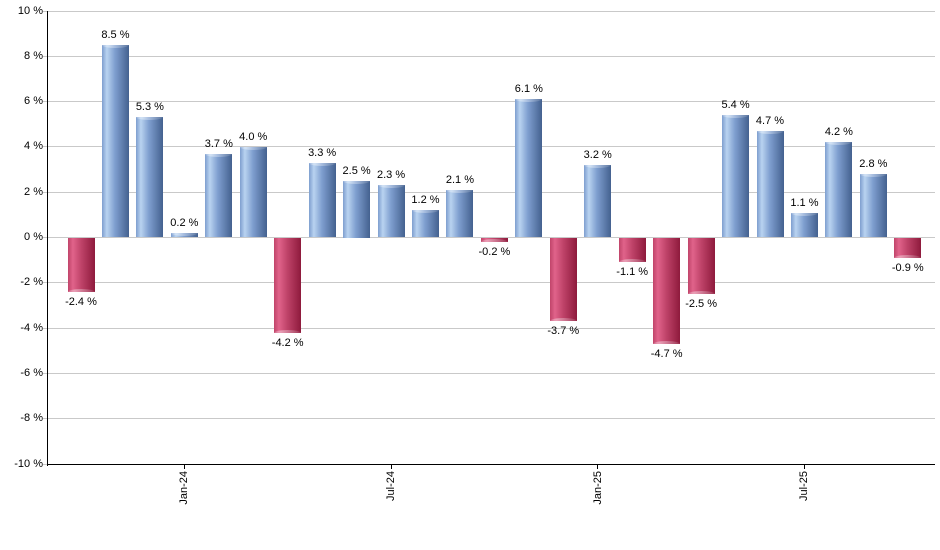 Image resolution: width=940 pixels, height=550 pixels. What do you see at coordinates (838, 132) in the screenshot?
I see `bar-value-label: 4.2 %` at bounding box center [838, 132].